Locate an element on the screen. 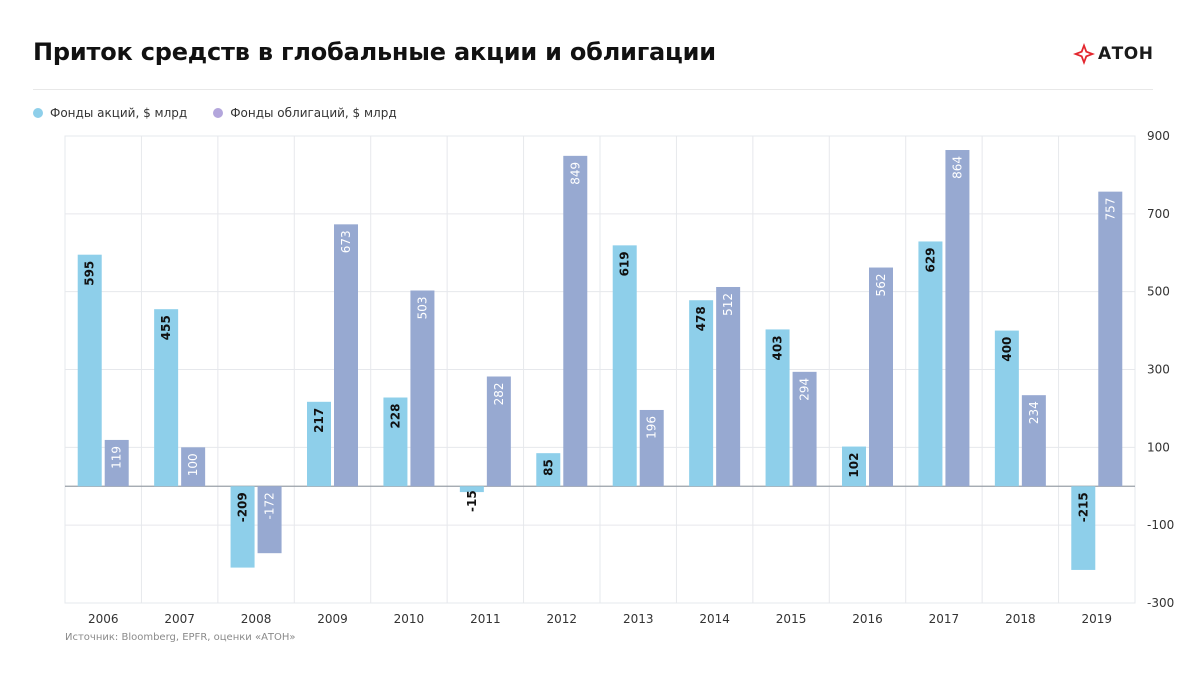 The height and width of the screenshot is (675, 1200). data-label-bonds: 196 is located at coordinates (652, 427).